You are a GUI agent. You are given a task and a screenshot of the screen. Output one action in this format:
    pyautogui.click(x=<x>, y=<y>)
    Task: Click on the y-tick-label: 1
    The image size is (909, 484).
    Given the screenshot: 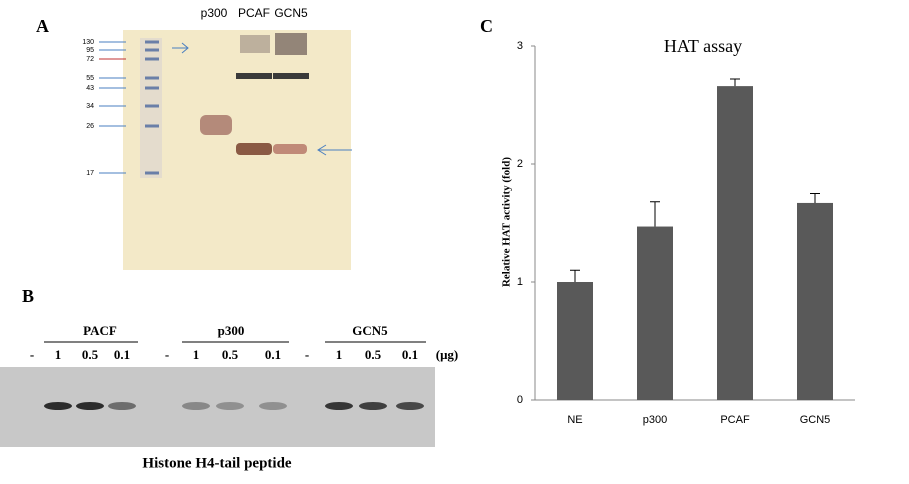 What is the action you would take?
    pyautogui.click(x=520, y=282)
    